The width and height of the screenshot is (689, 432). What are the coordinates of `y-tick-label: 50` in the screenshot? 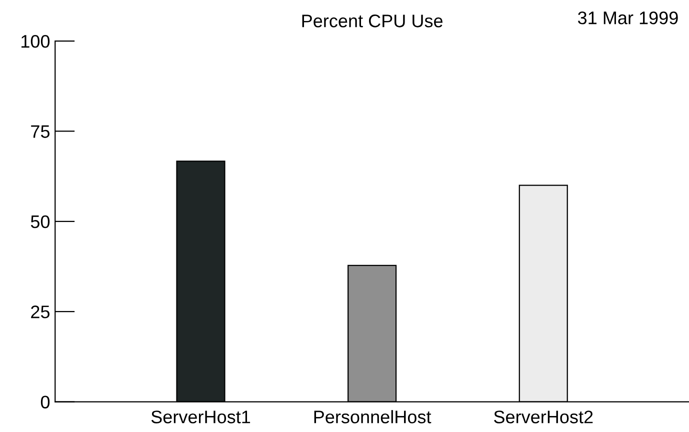 It's located at (40, 221).